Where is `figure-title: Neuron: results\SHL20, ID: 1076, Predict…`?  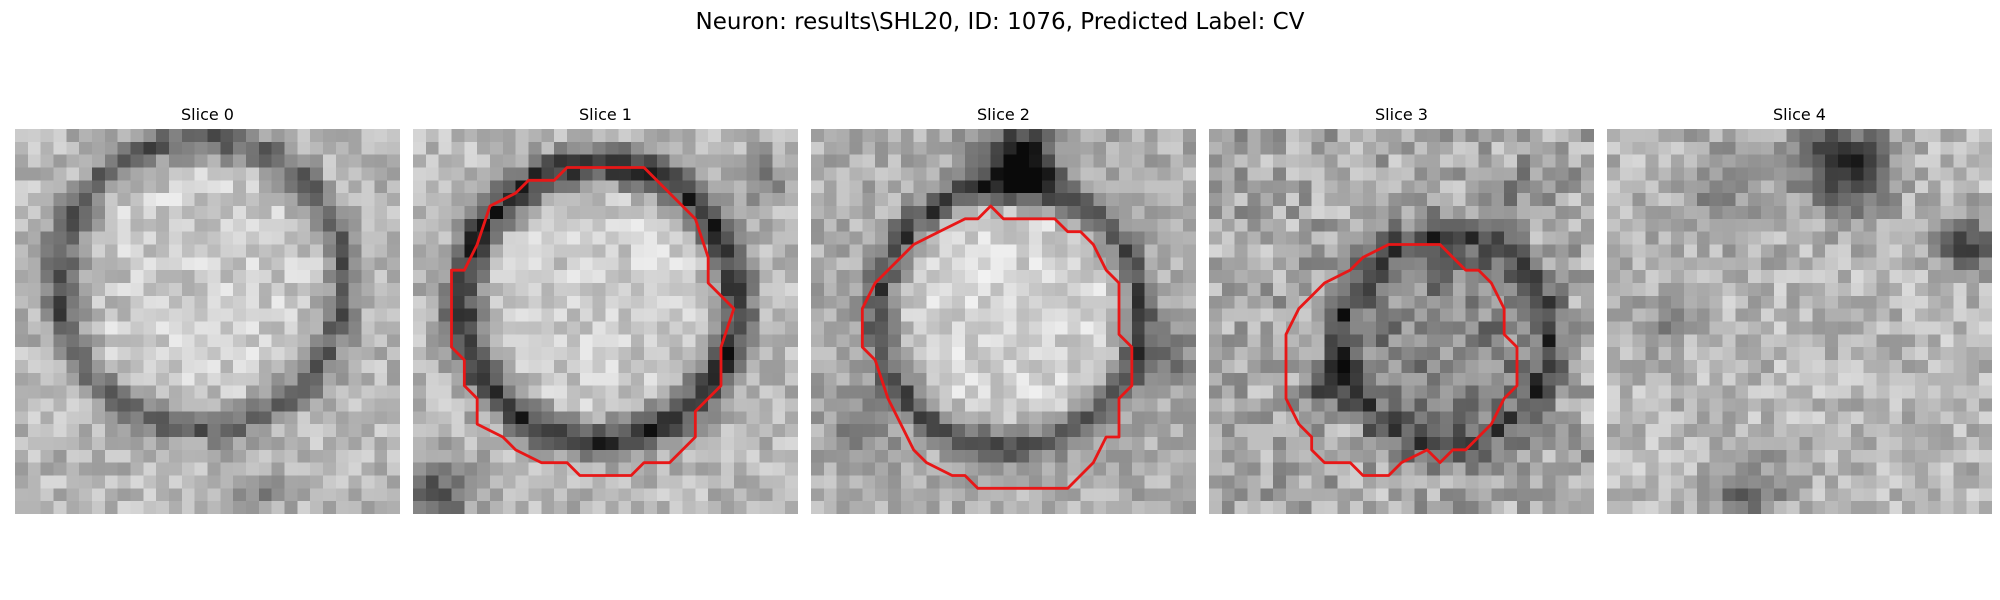
figure-title: Neuron: results\SHL20, ID: 1076, Predict… is located at coordinates (1000, 22).